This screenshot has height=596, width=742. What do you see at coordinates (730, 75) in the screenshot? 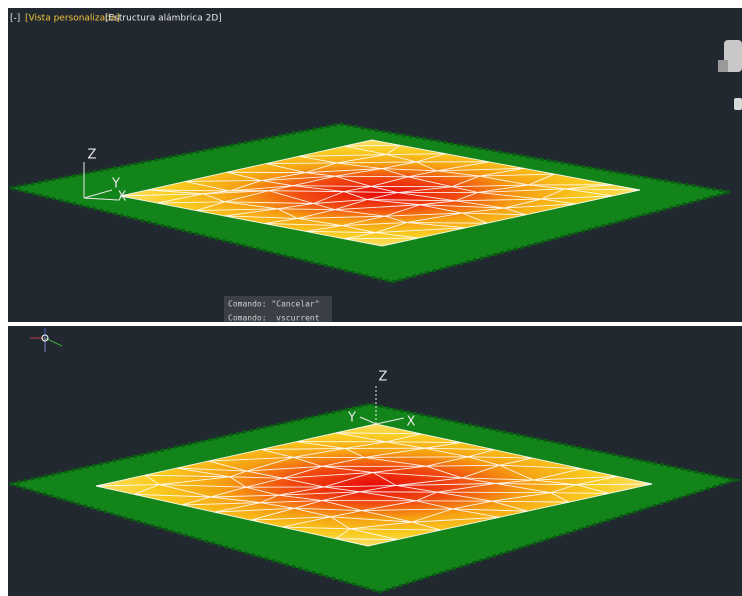
I see `navigation-cube` at bounding box center [730, 75].